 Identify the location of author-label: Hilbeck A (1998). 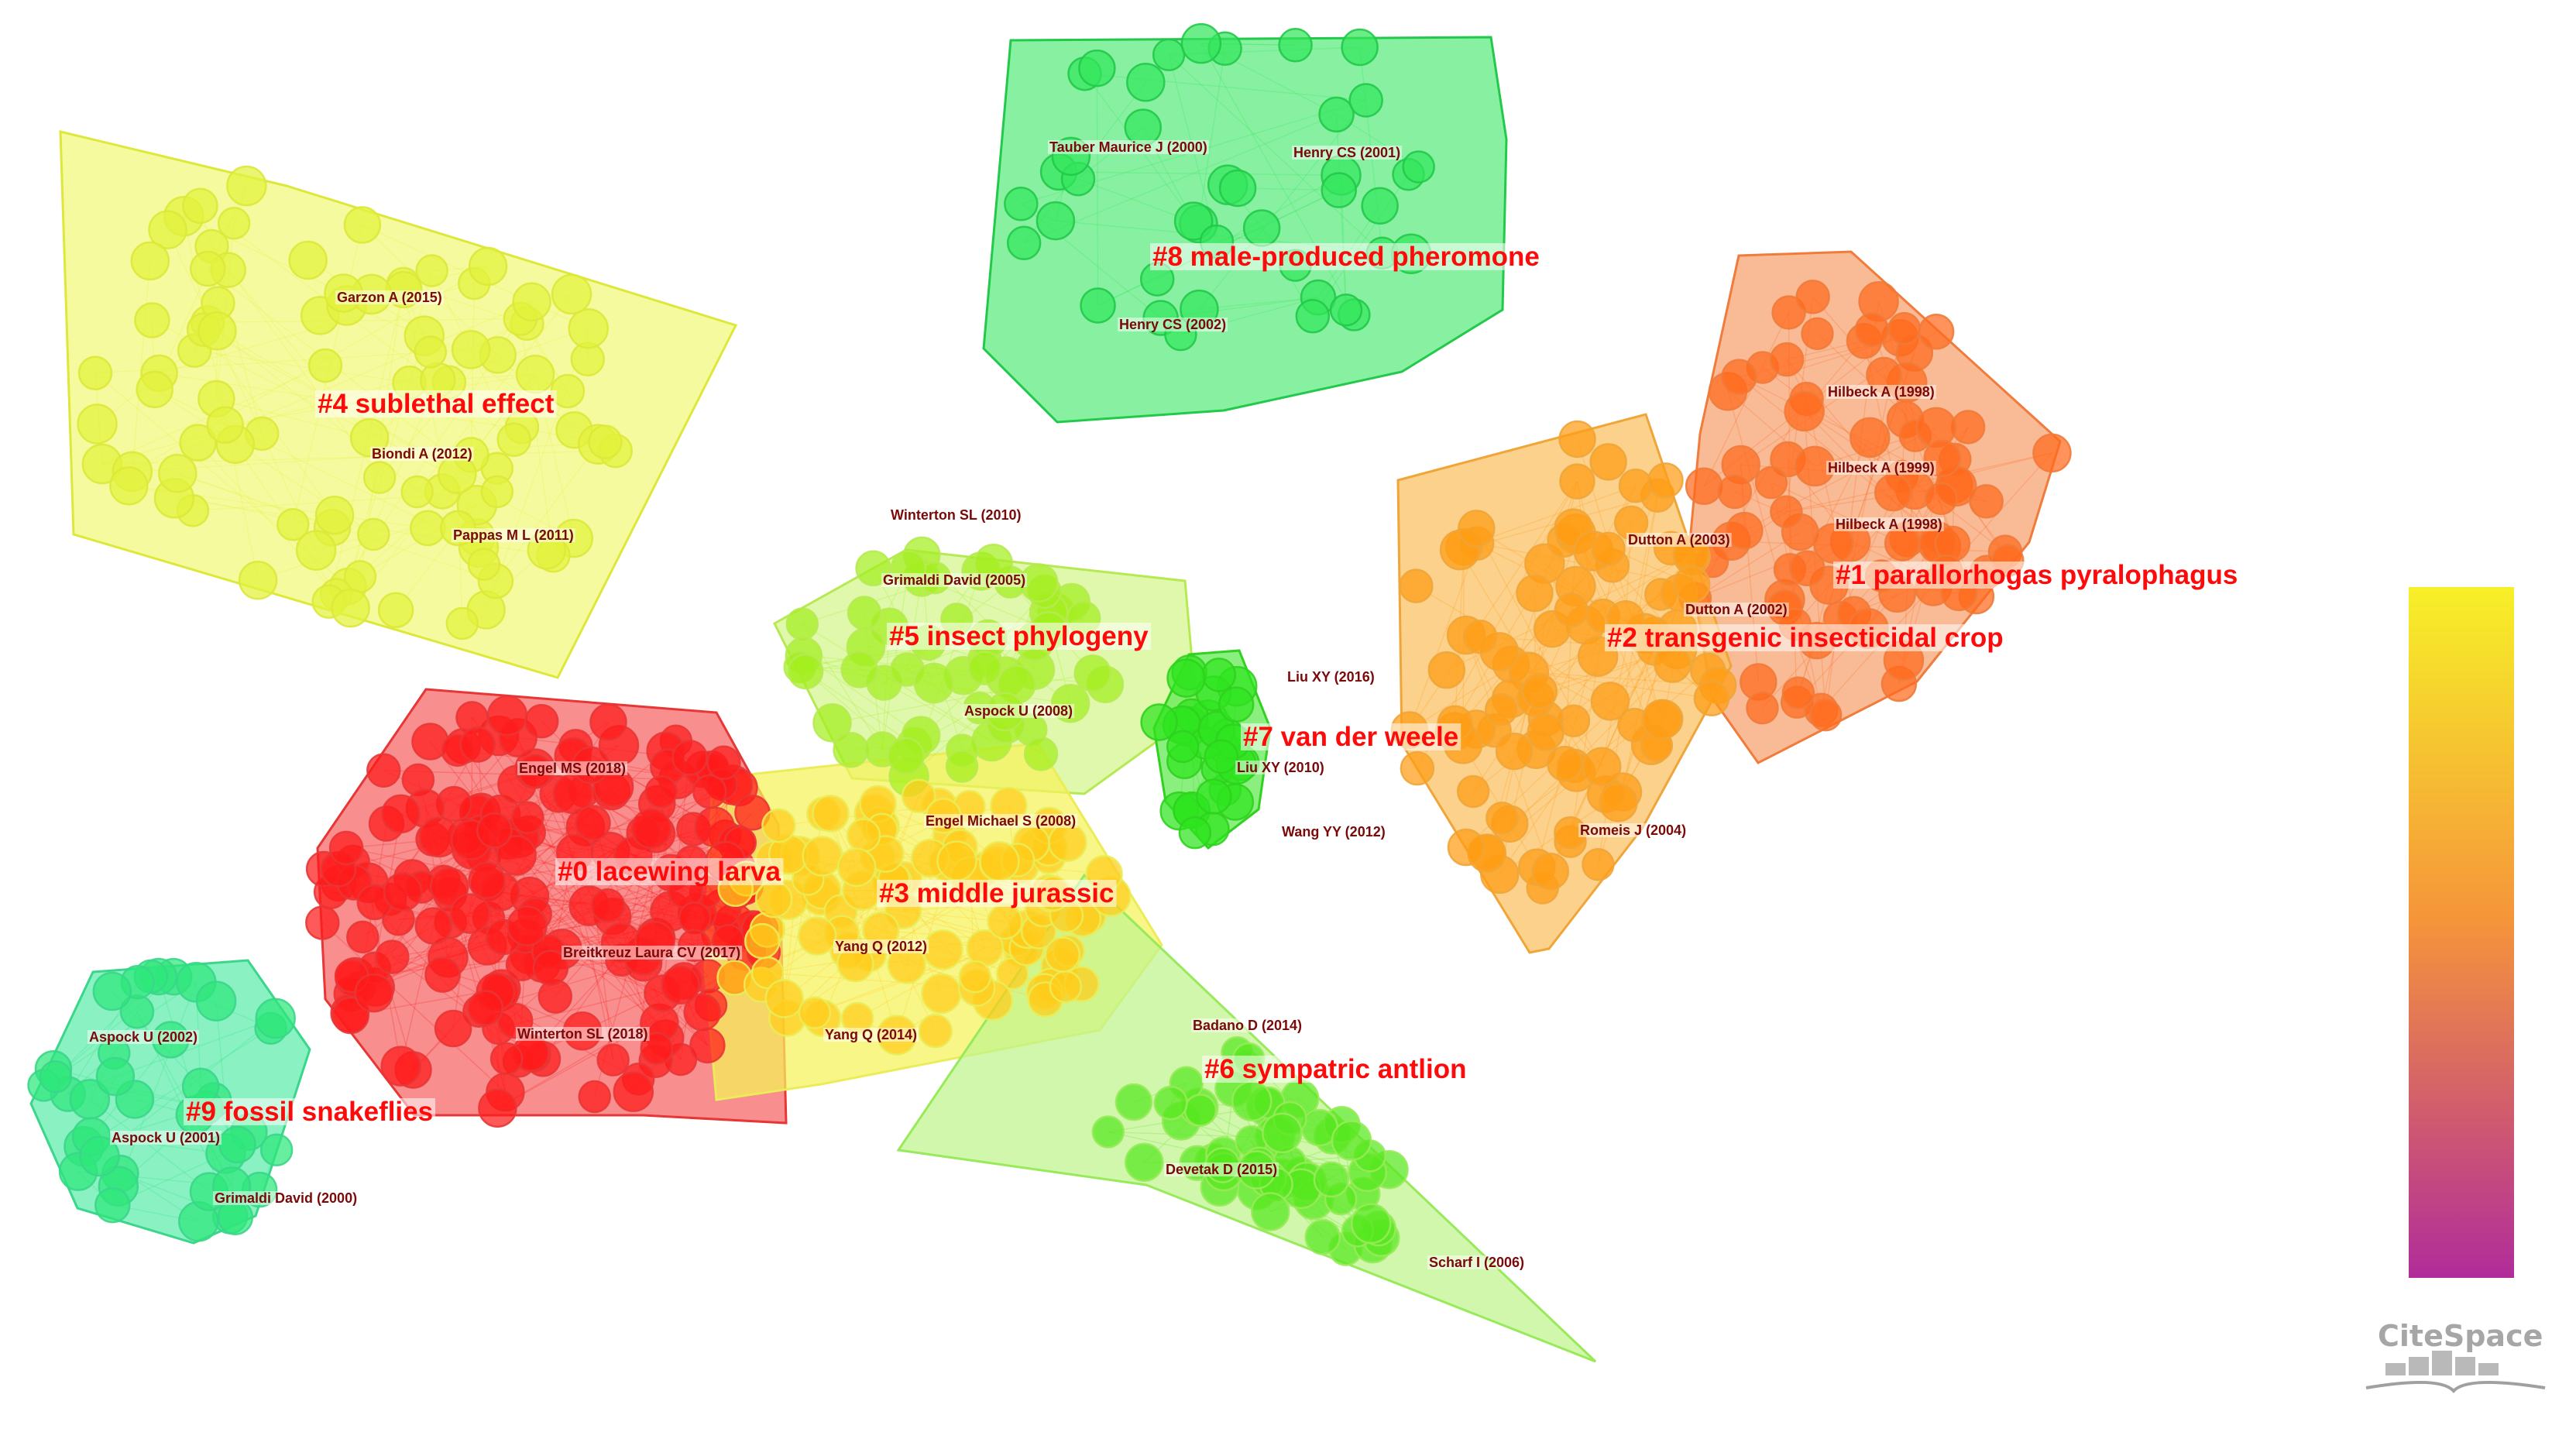
(1881, 392).